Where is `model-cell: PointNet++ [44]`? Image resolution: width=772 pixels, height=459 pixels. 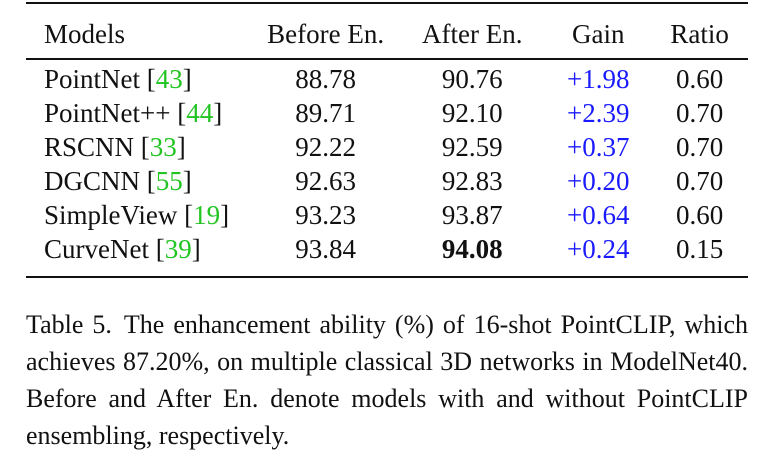
model-cell: PointNet++ [44] is located at coordinates (133, 113).